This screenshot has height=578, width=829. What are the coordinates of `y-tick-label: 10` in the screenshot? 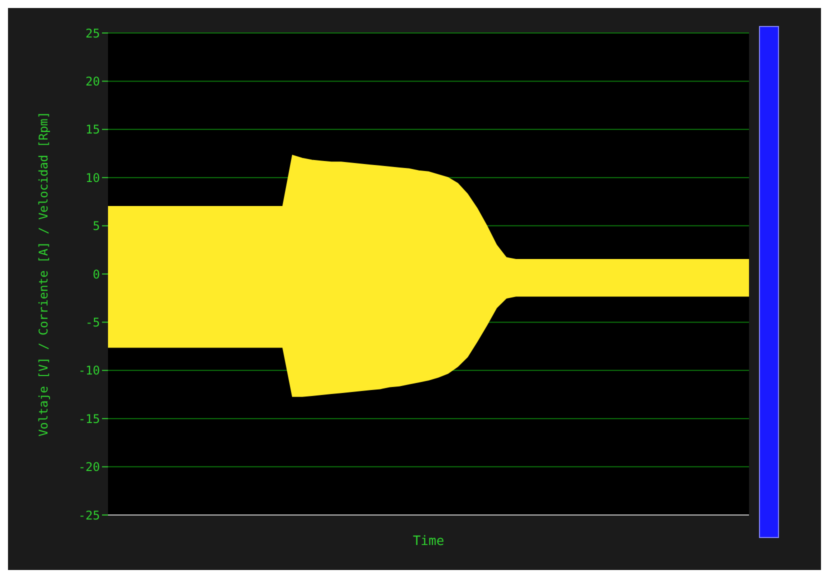 It's located at (93, 177).